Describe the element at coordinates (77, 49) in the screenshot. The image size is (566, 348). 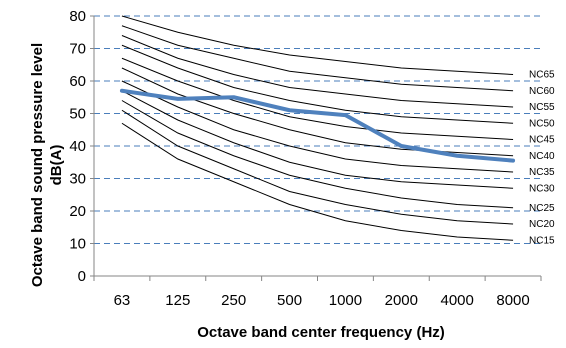
I see `y-tick-label: 70` at that location.